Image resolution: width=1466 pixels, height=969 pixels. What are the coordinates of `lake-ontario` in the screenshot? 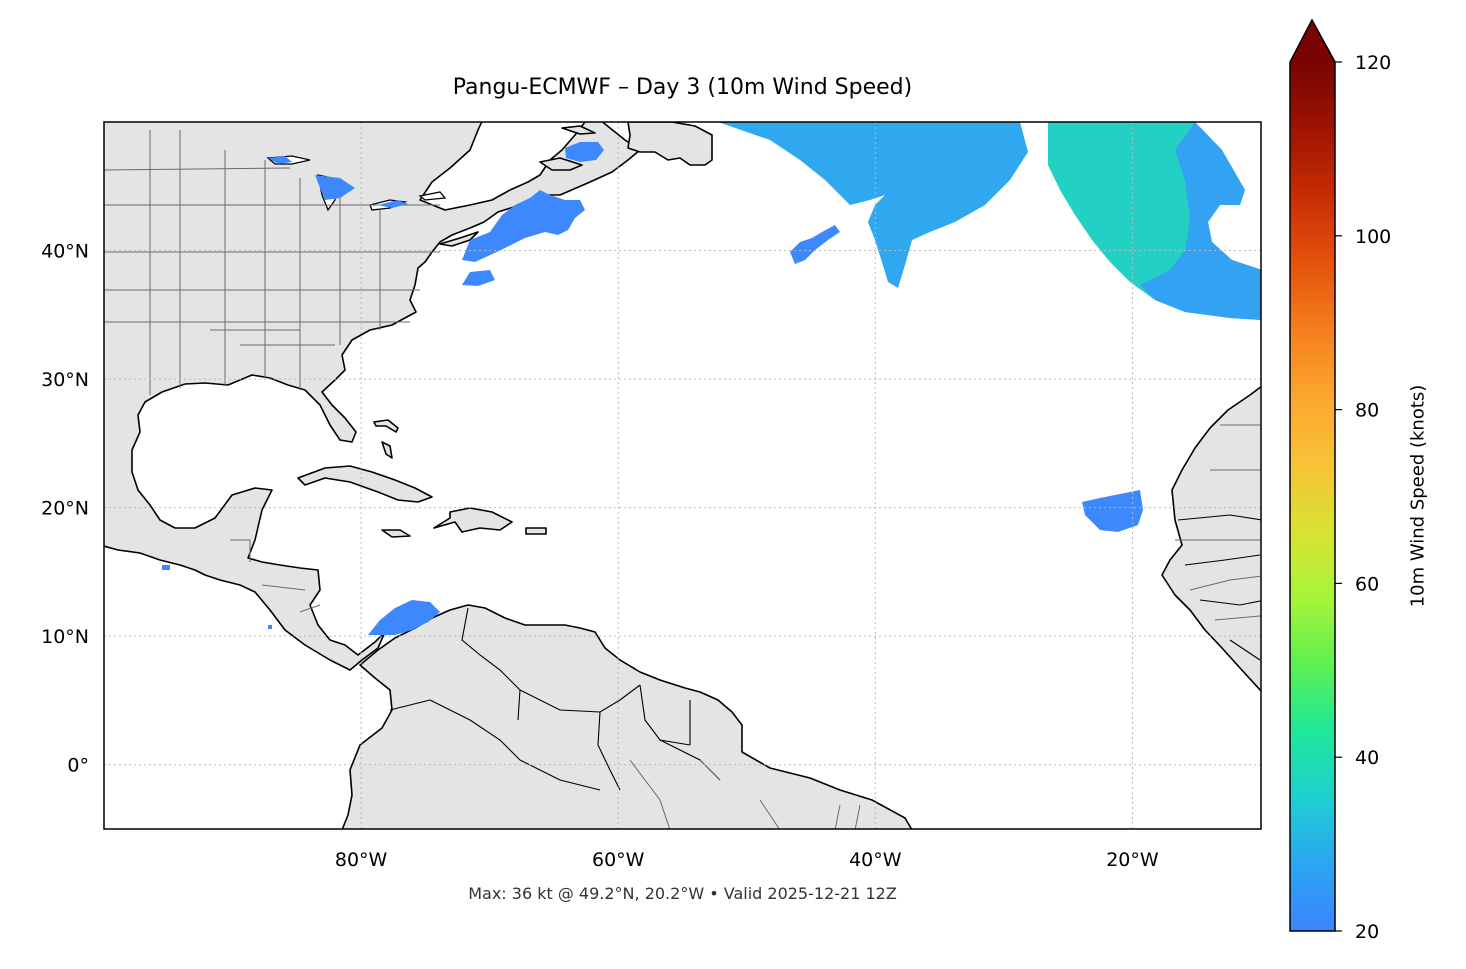 It's located at (432, 196).